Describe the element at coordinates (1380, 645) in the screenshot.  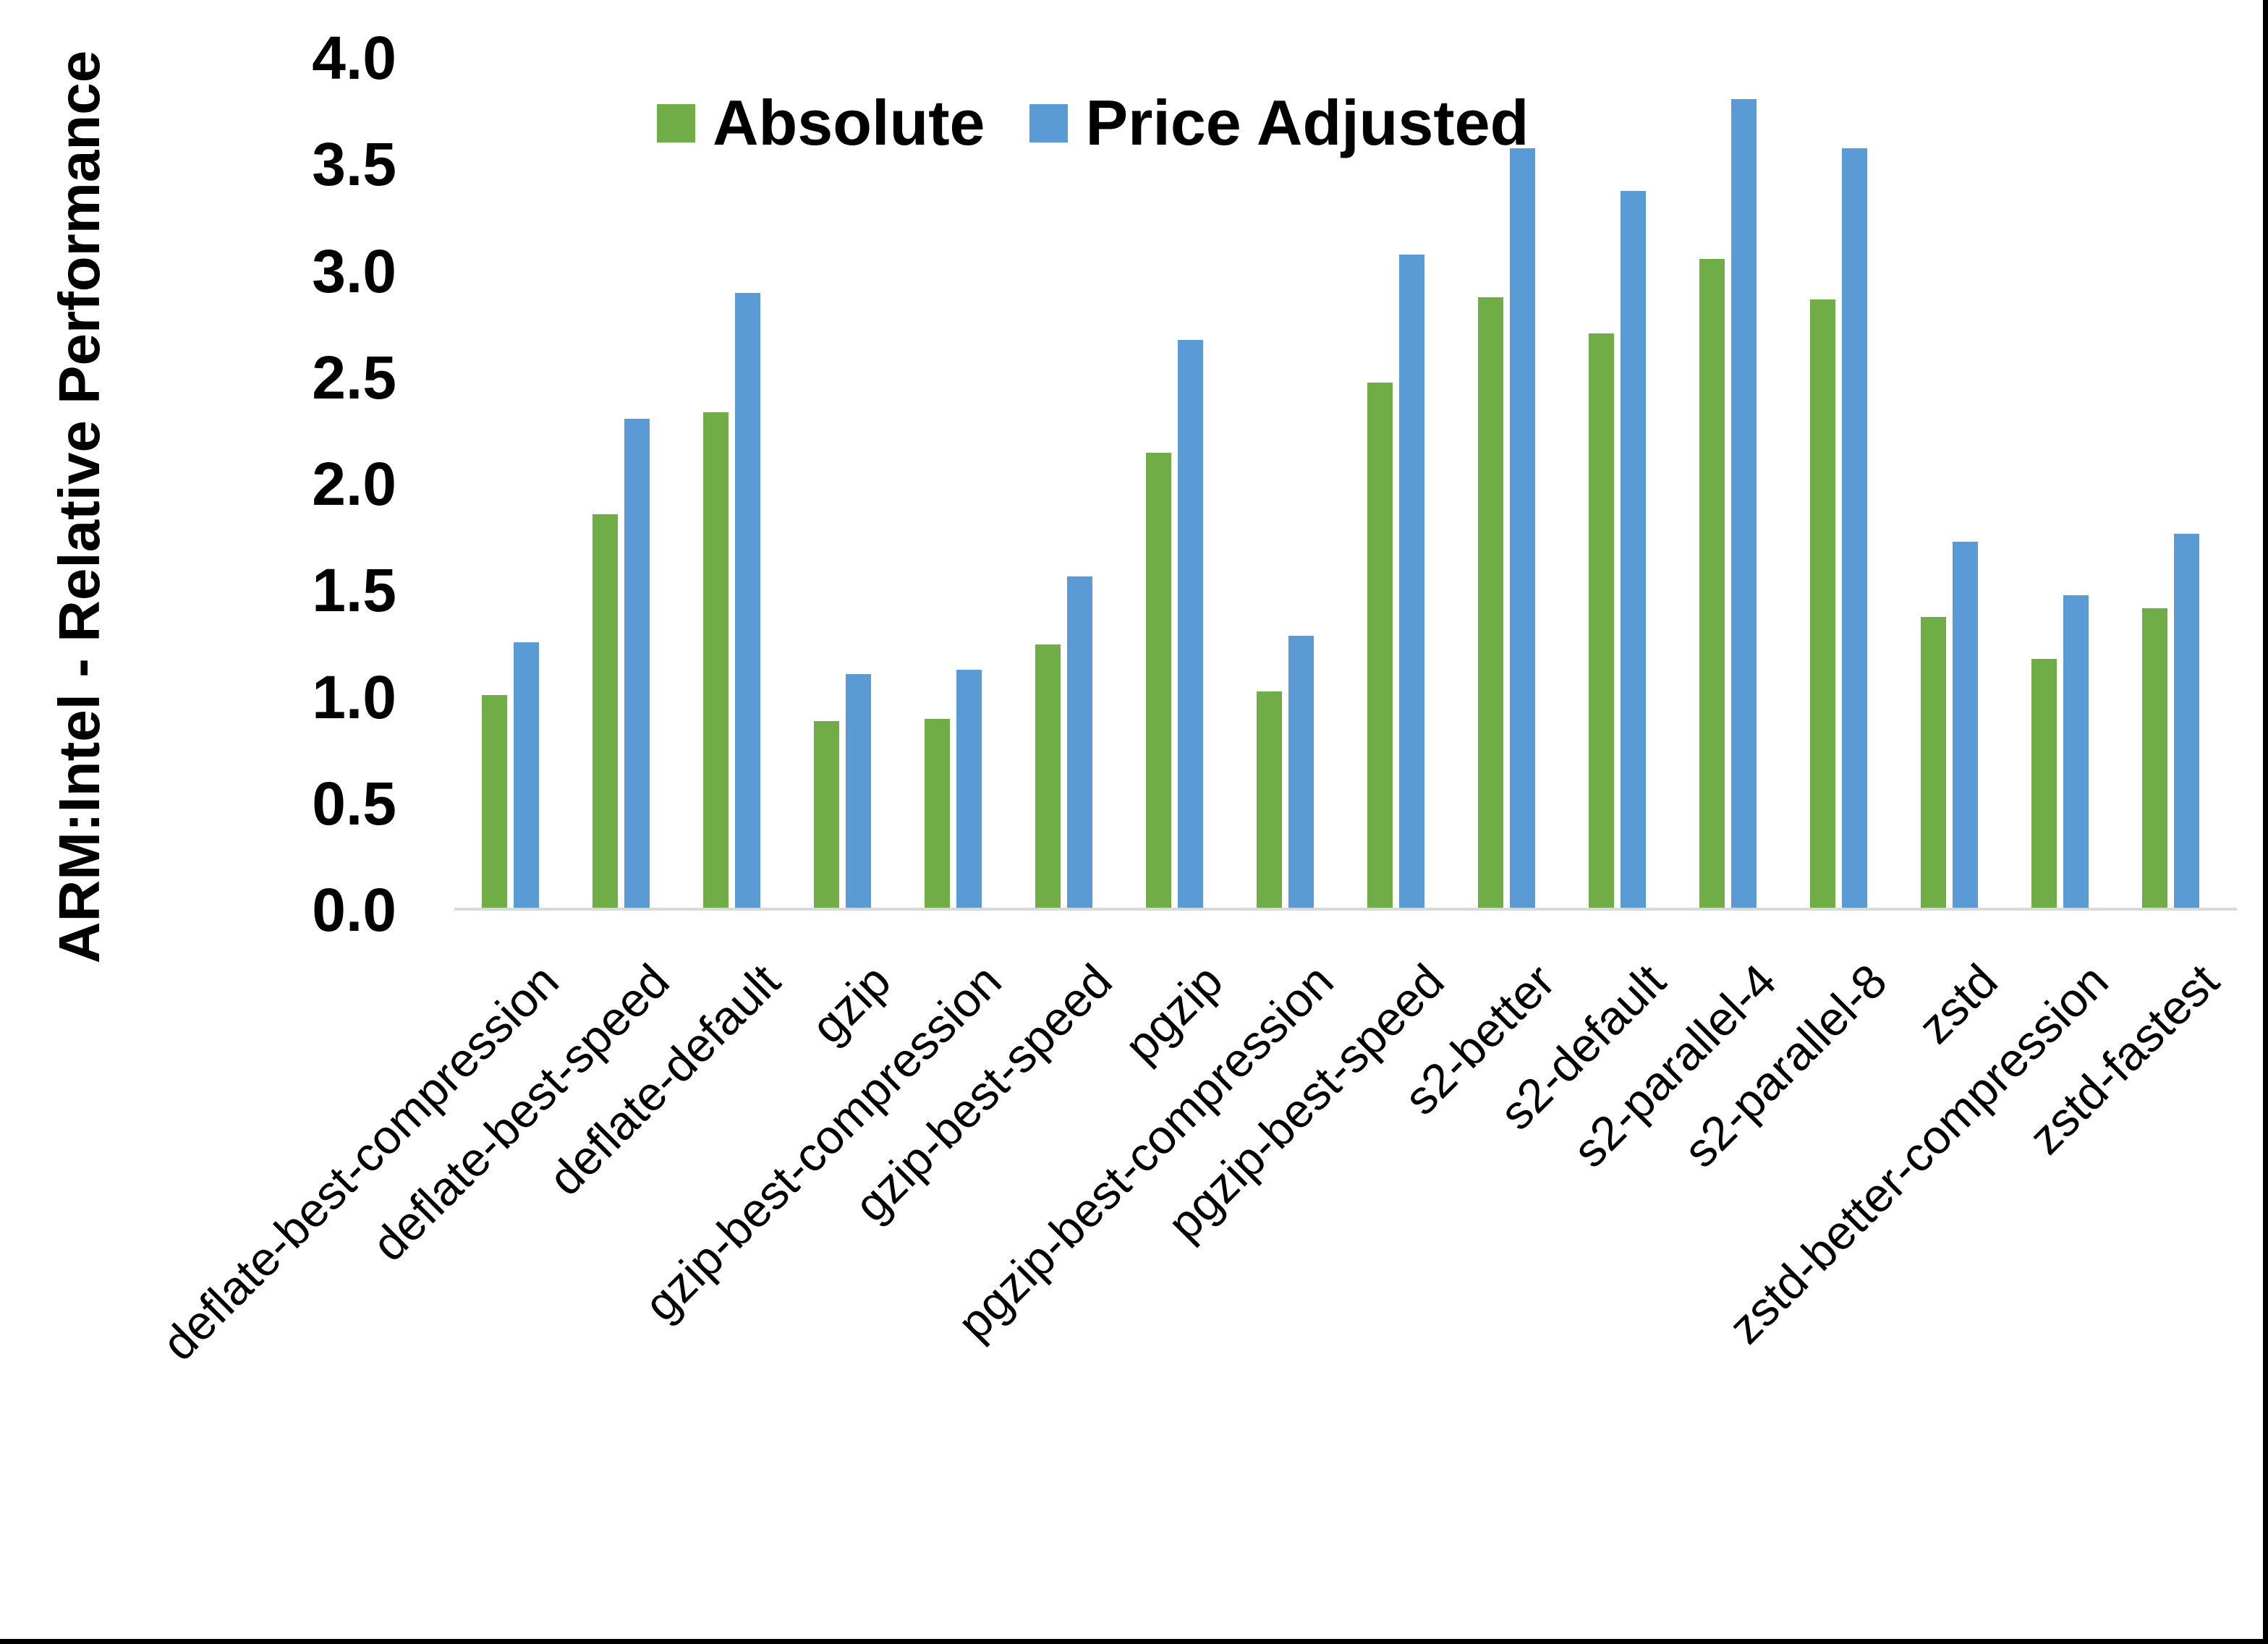
I see `bar-absolute-pgzip-best-speed` at that location.